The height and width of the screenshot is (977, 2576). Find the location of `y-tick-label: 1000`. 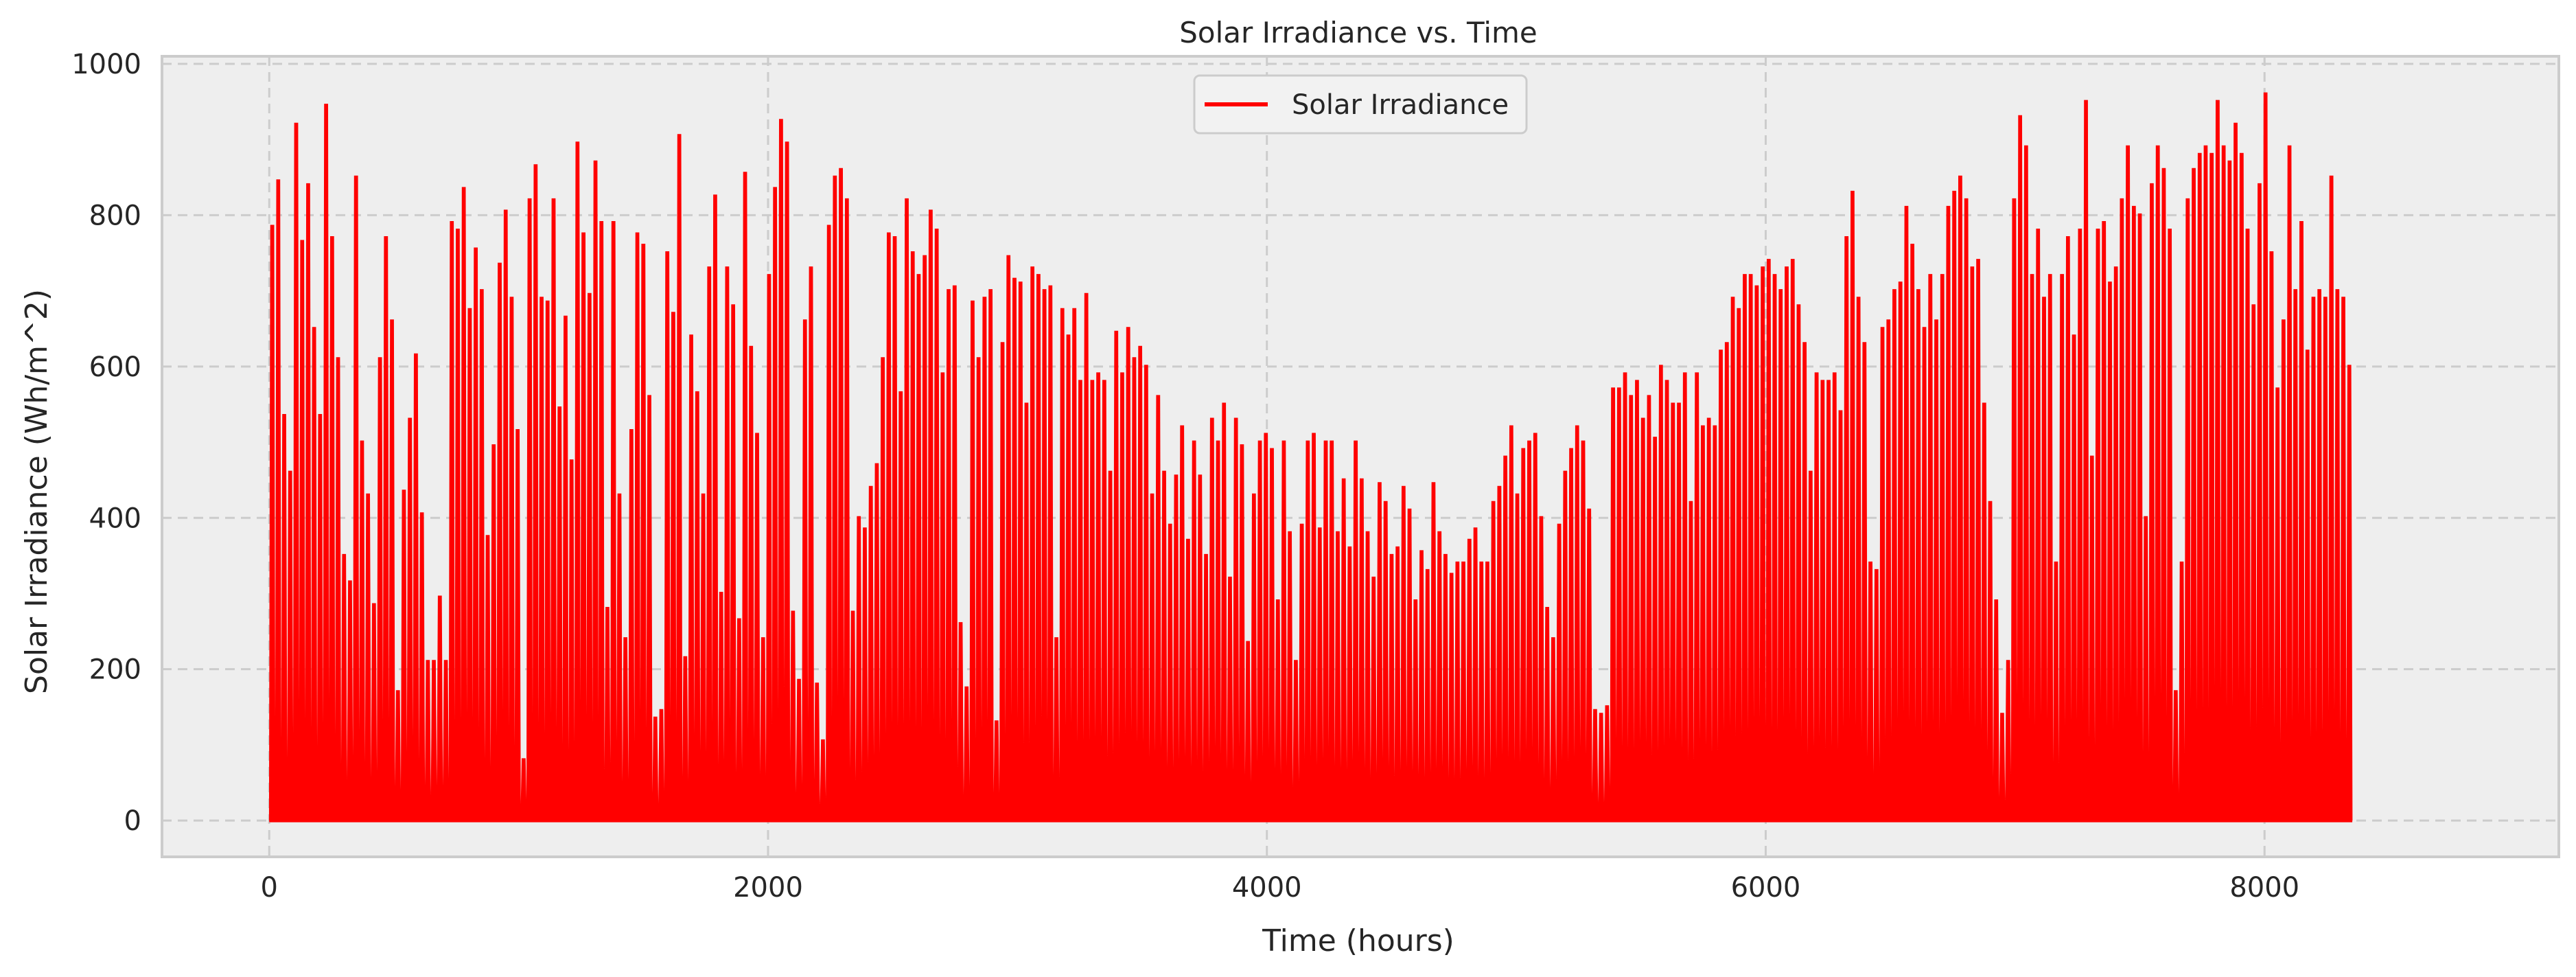

y-tick-label: 1000 is located at coordinates (106, 64).